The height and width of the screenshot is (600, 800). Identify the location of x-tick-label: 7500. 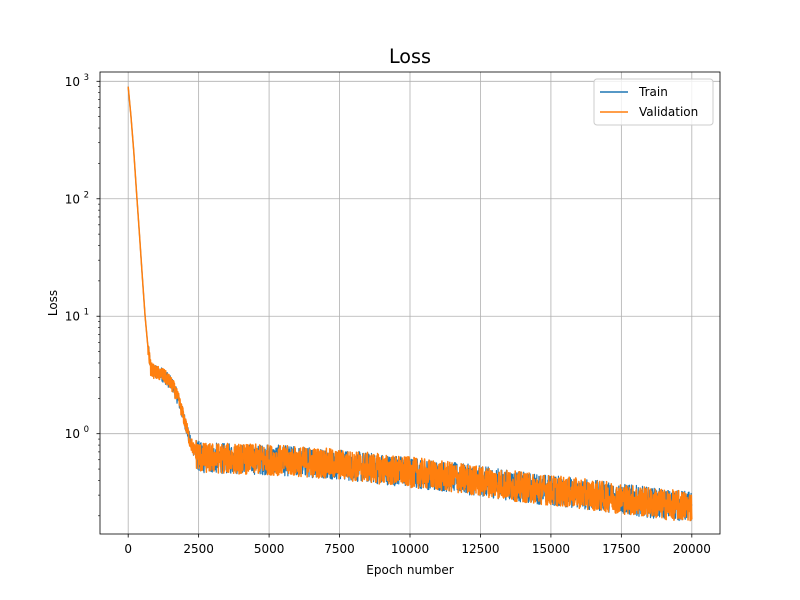
(339, 549).